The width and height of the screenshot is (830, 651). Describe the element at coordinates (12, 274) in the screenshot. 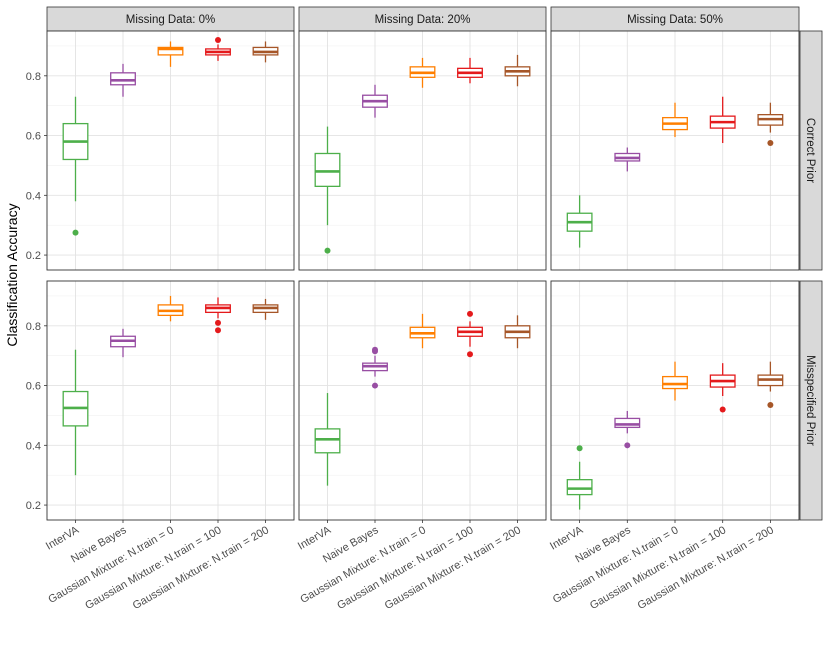

I see `y-axis-title: Classification Accuracy` at that location.